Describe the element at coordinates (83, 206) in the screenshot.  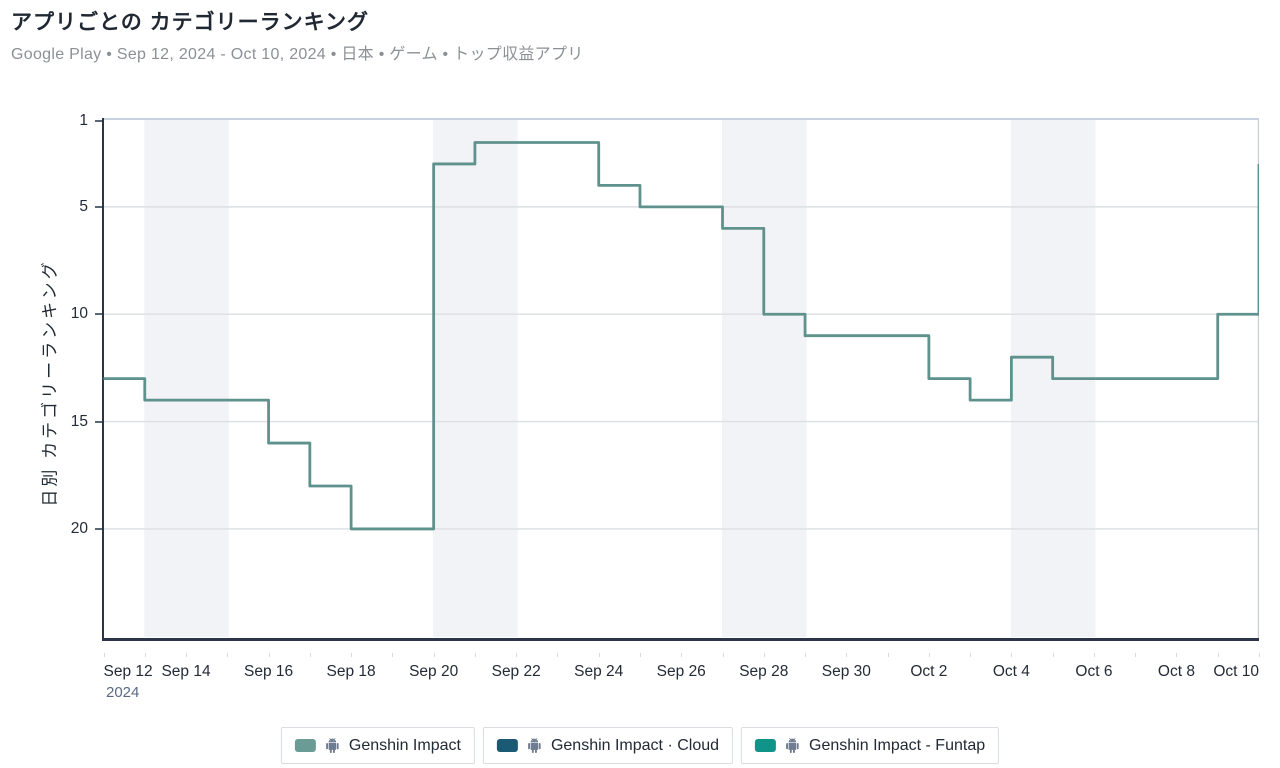
I see `y-axis-tick-label: 5` at that location.